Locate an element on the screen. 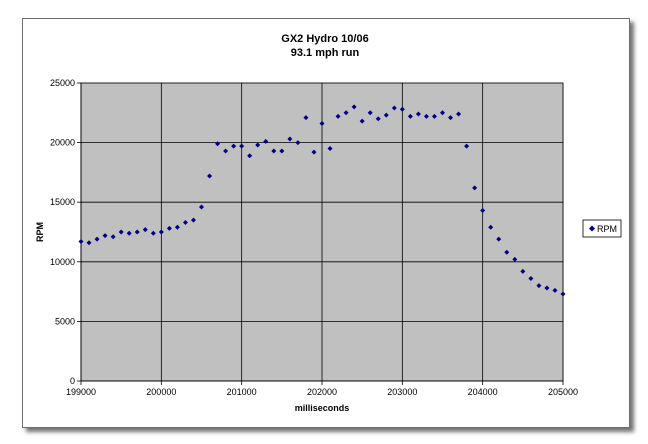 The image size is (648, 444). x-tick-label: 201000 is located at coordinates (242, 392).